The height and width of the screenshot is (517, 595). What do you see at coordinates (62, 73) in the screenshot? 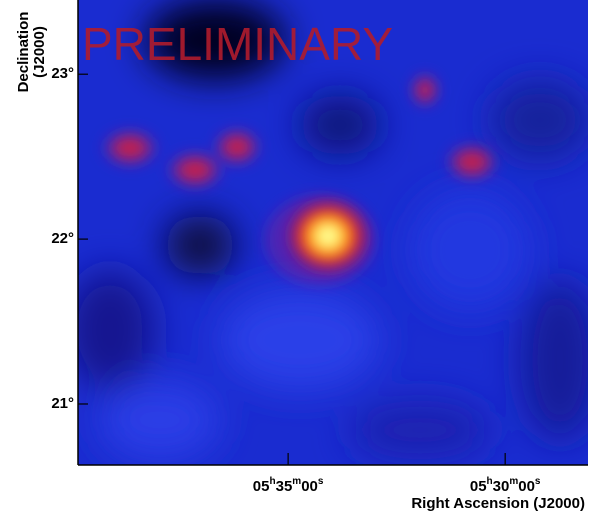
I see `y-tick-label: 23°` at bounding box center [62, 73].